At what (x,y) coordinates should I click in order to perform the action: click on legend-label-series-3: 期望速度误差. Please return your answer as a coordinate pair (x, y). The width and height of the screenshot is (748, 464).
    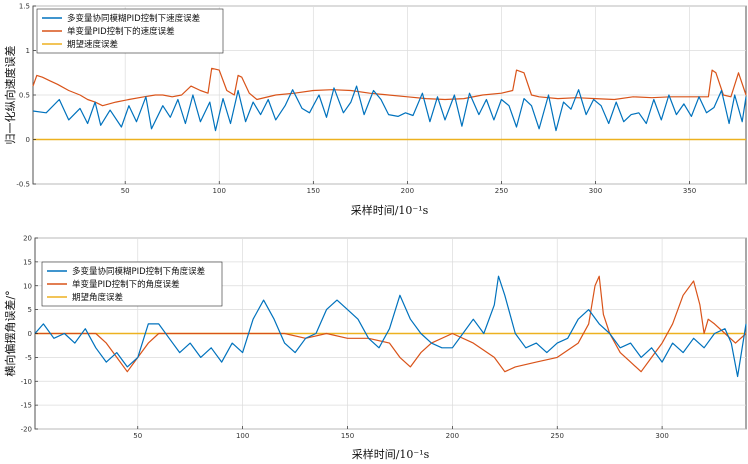
    Looking at the image, I should click on (92, 44).